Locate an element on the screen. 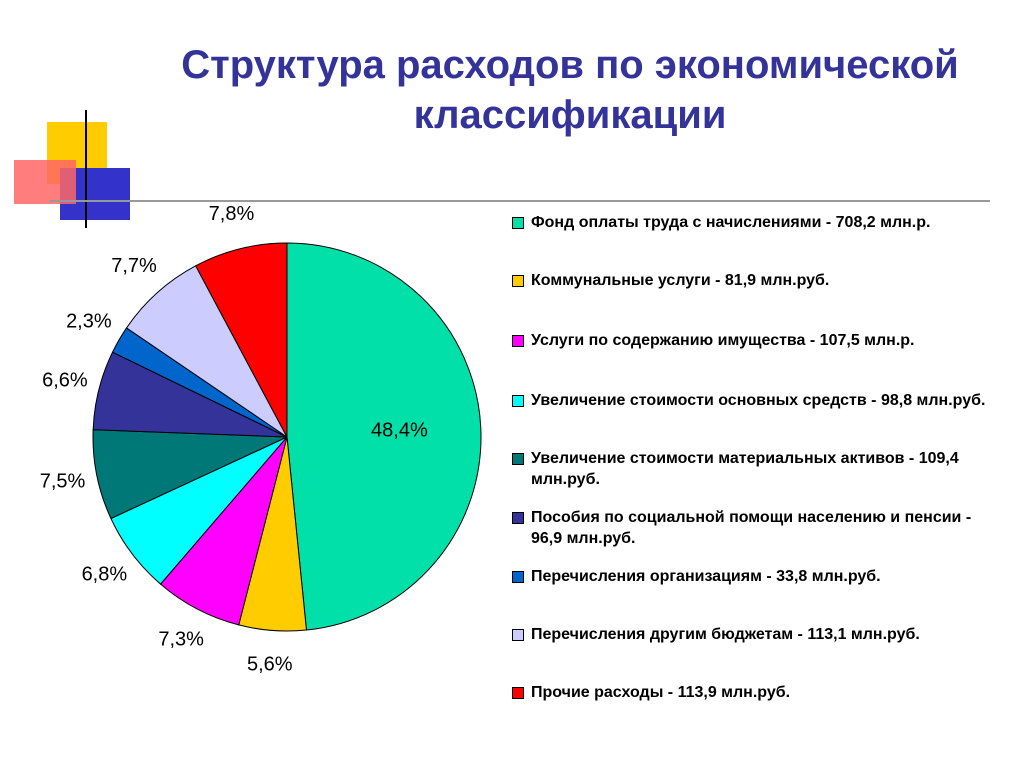 This screenshot has height=768, width=1024. data-label: 7,8% is located at coordinates (232, 214).